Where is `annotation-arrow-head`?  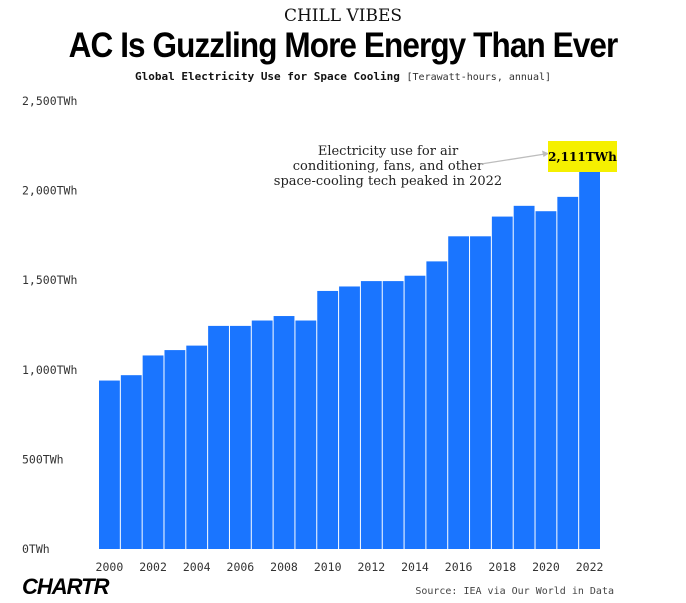
annotation-arrow-head is located at coordinates (545, 153).